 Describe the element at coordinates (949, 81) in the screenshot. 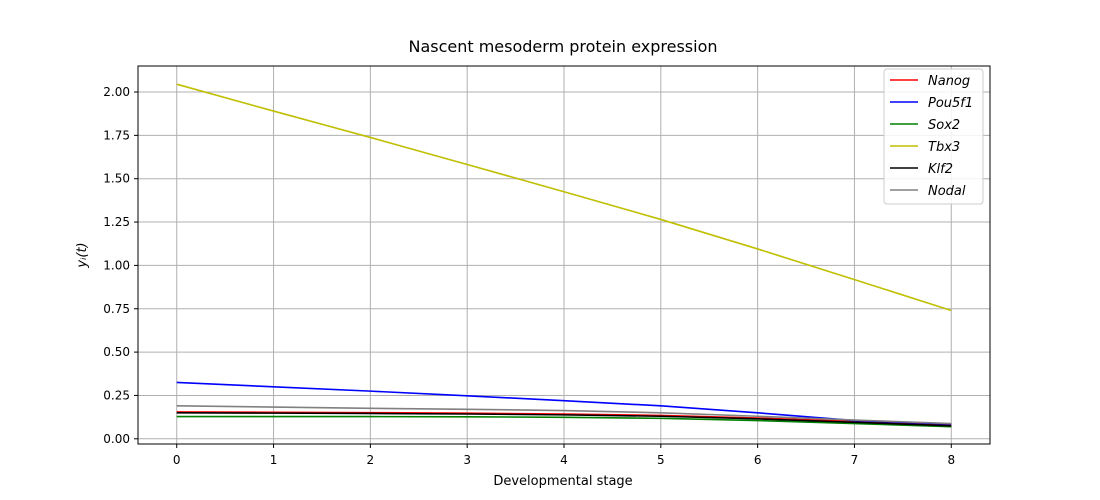

I see `legend-label-nanog: Nanog` at that location.